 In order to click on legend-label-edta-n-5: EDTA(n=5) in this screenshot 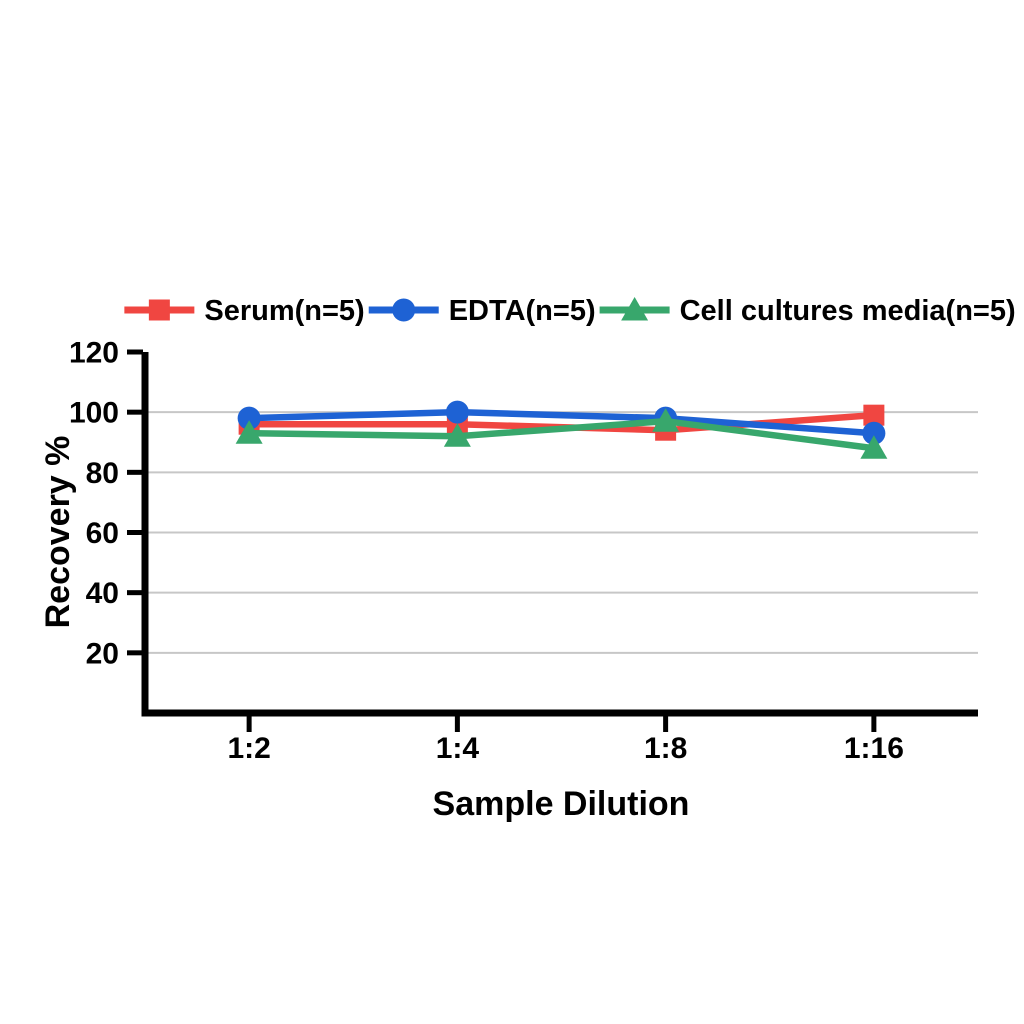, I will do `click(522, 311)`.